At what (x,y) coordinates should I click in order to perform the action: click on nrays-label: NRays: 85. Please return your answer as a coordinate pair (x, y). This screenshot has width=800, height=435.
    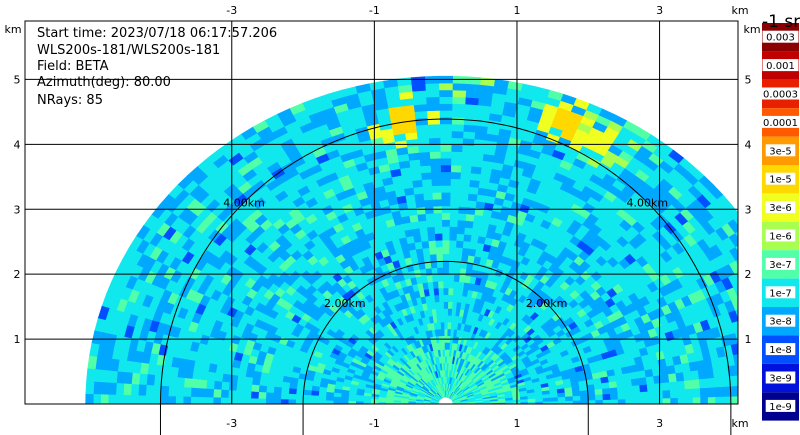
    Looking at the image, I should click on (70, 100).